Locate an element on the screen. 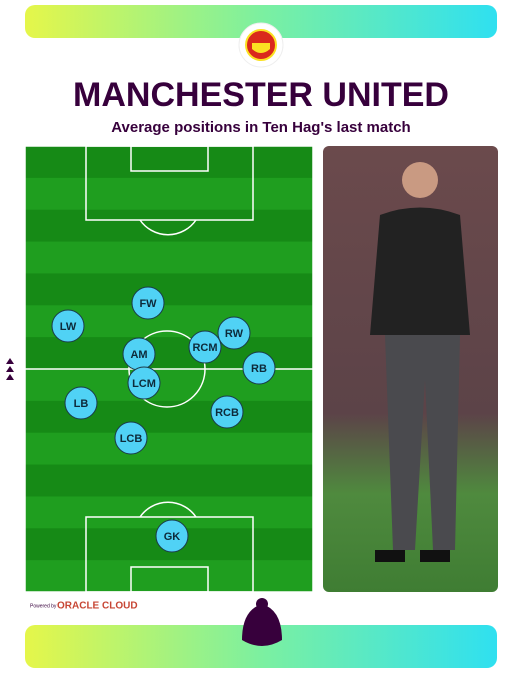 This screenshot has width=522, height=673. top-bar is located at coordinates (261, 21).